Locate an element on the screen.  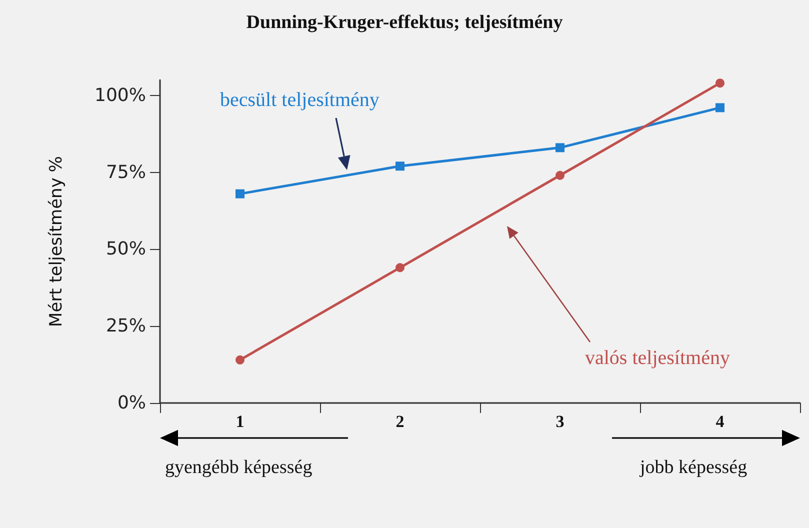
y-tick-label: 50% is located at coordinates (126, 249).